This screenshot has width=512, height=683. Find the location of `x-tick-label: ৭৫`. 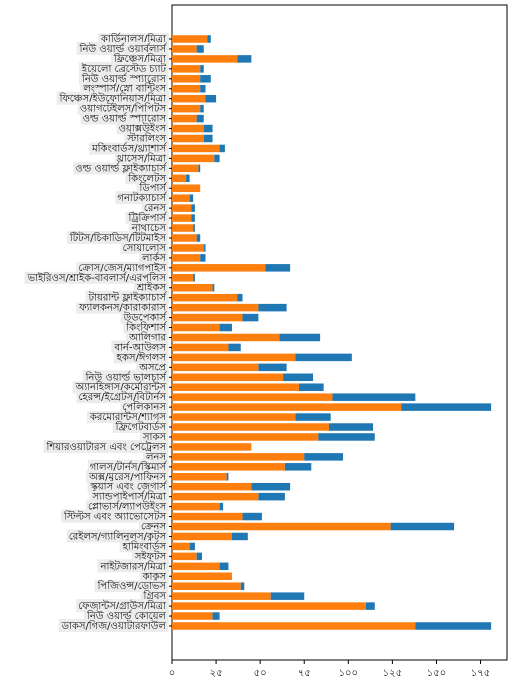

x-tick-label: ৭৫ is located at coordinates (304, 673).